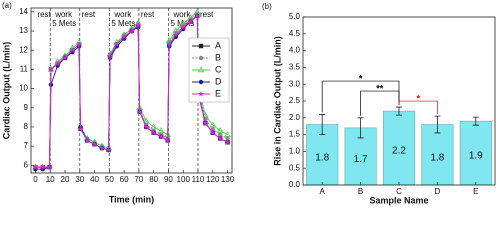 The width and height of the screenshot is (500, 240). I want to click on legend-label: D, so click(218, 81).